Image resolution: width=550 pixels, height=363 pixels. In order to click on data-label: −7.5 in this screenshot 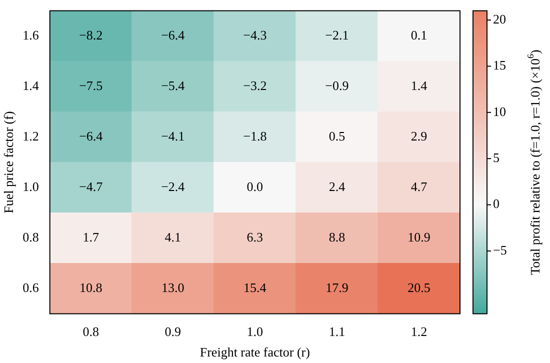, I will do `click(91, 85)`.